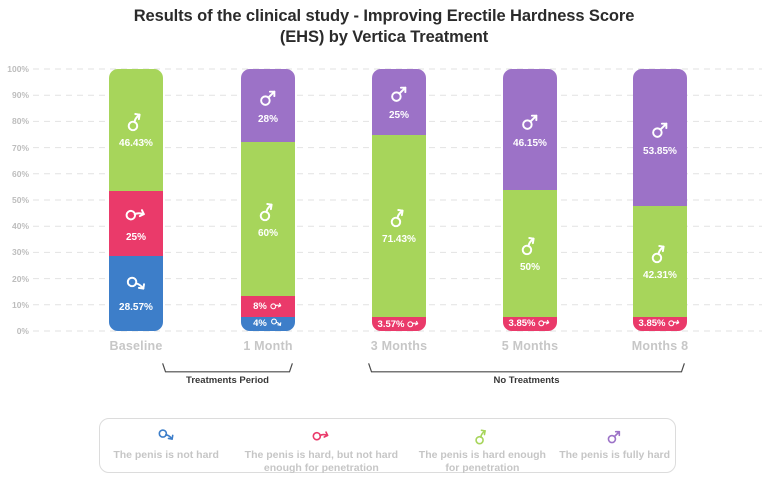  I want to click on x-label-1-month: 1 Month, so click(268, 346).